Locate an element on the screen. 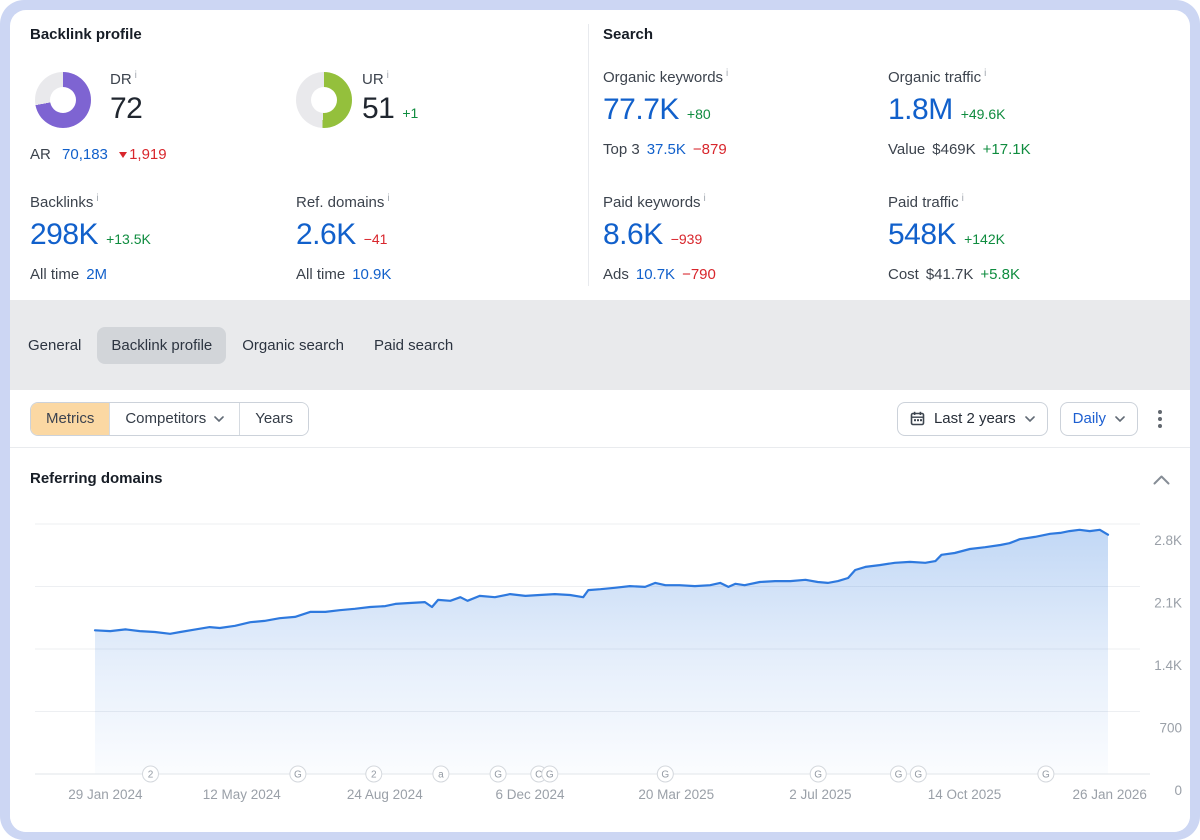  metric-subrow: Top 3 37.5K −879 is located at coordinates (665, 149).